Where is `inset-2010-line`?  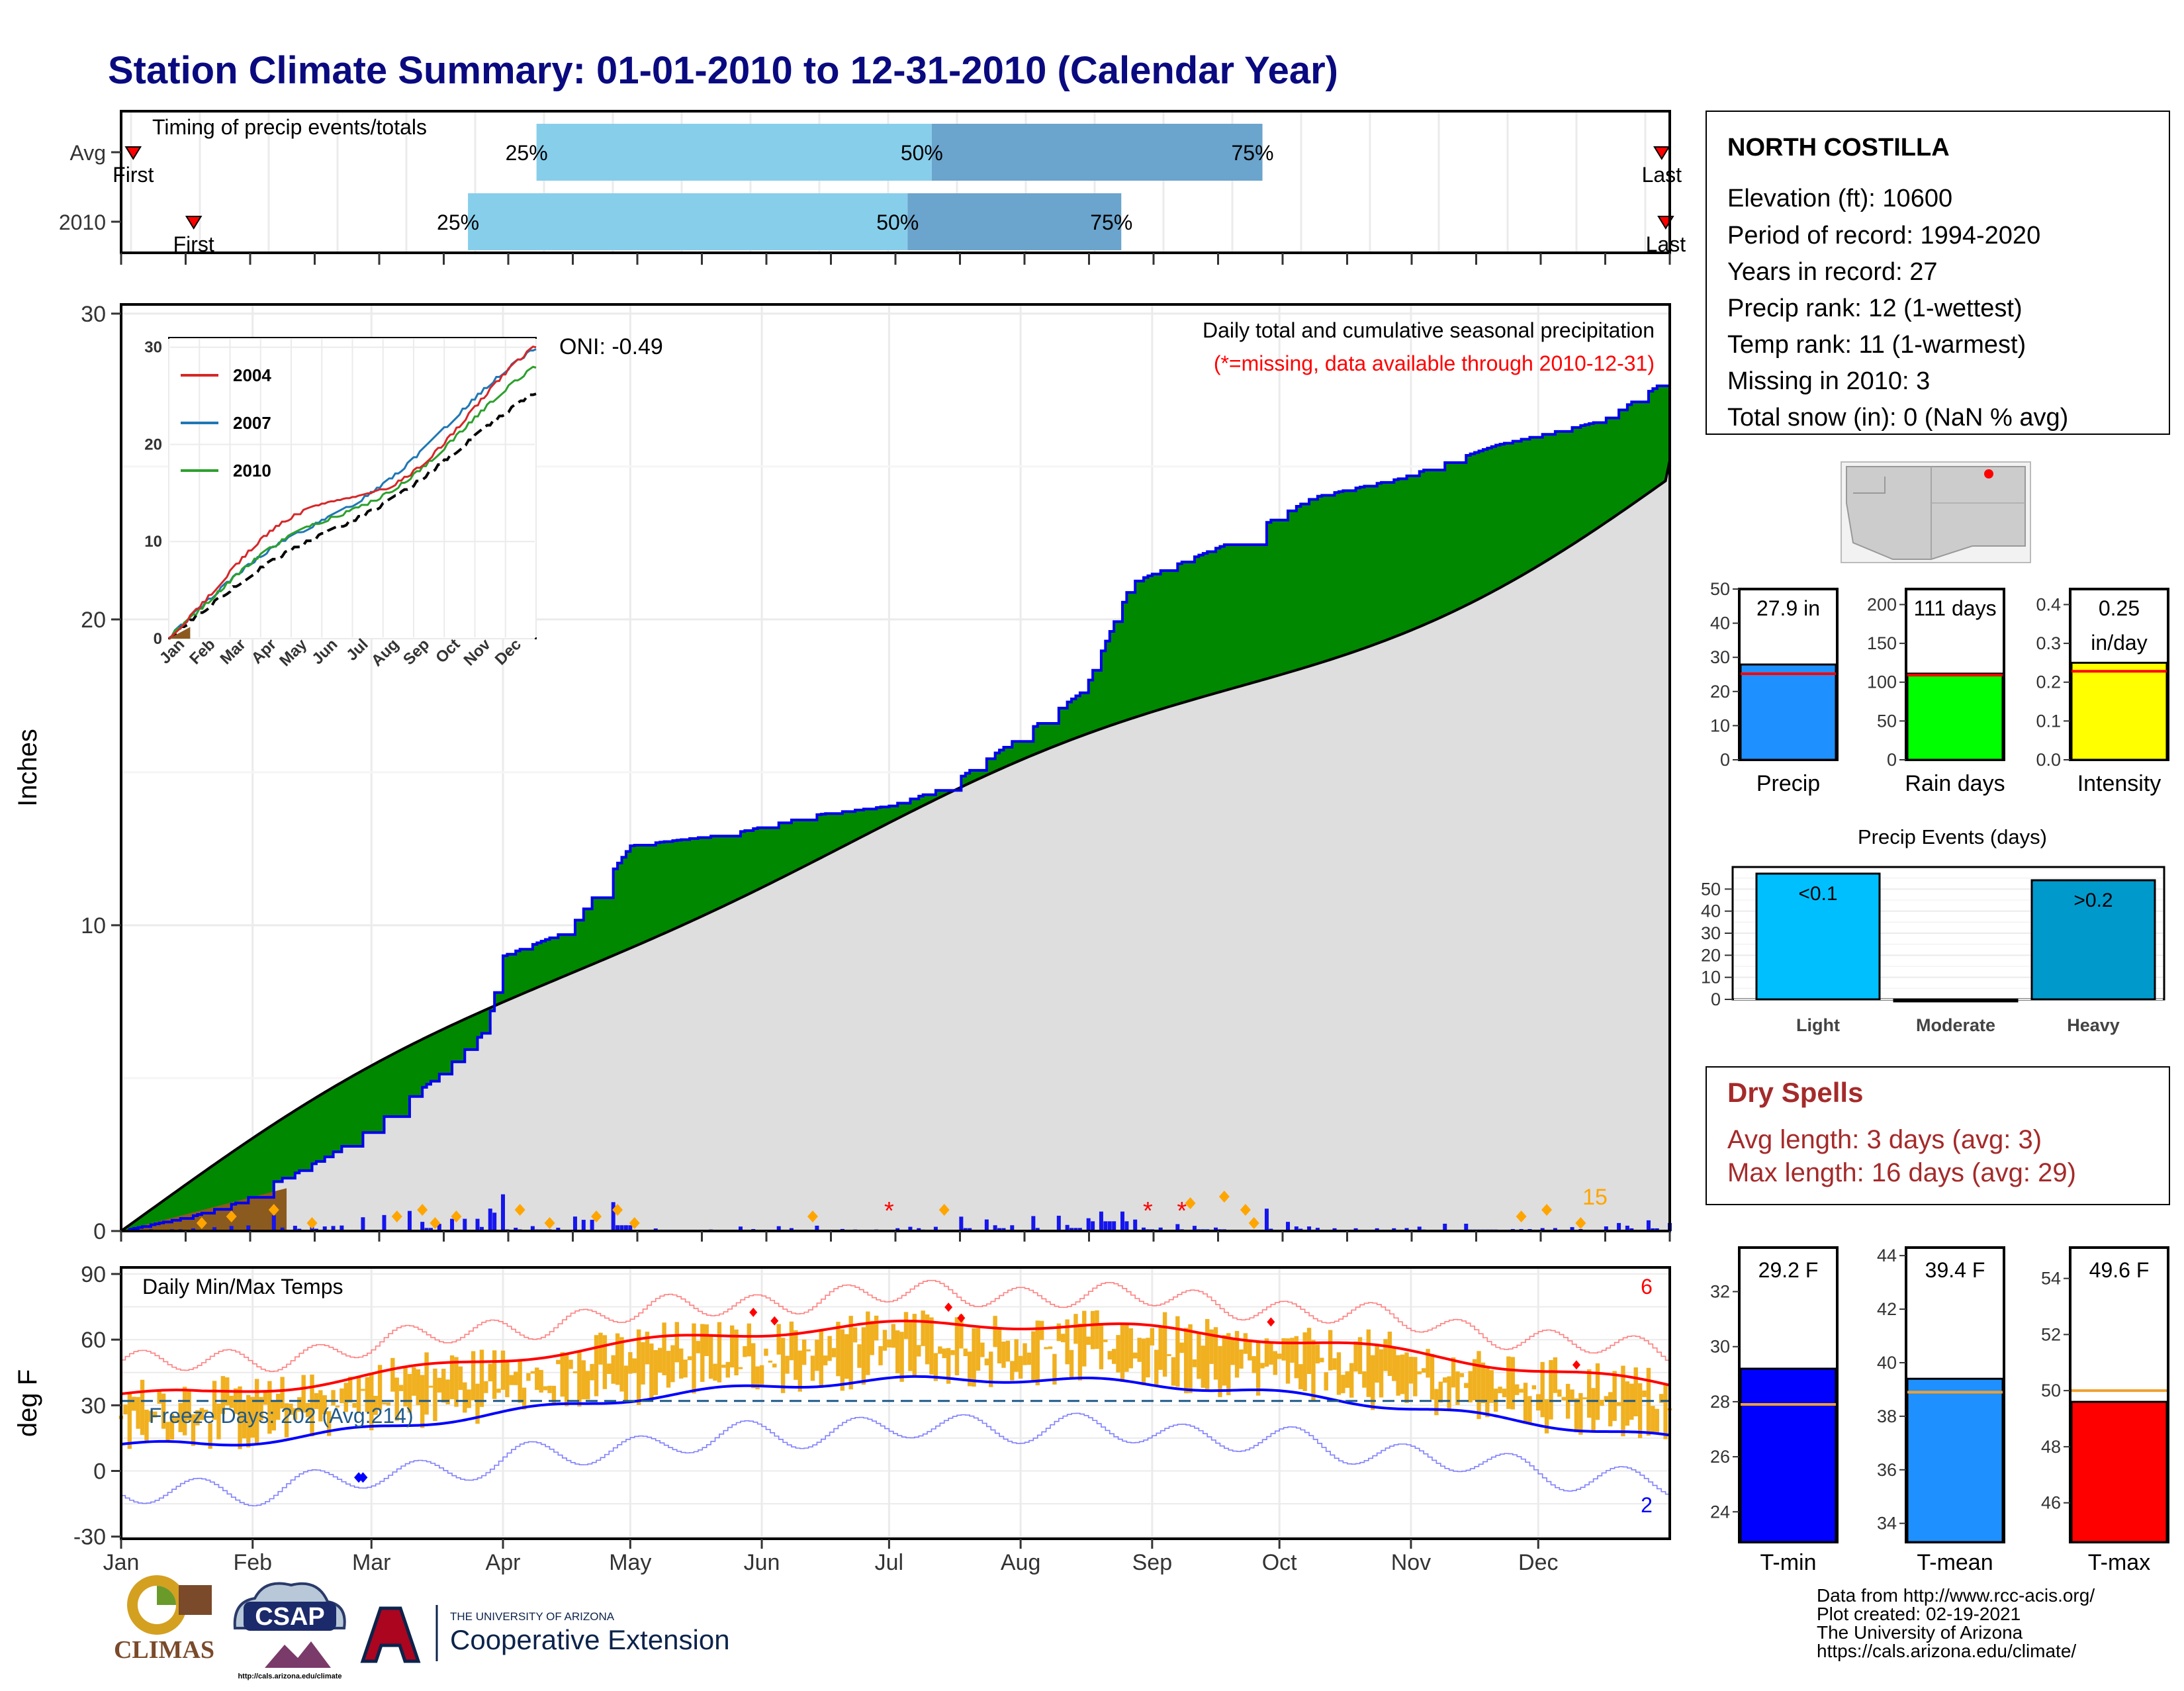 inset-2010-line is located at coordinates (353, 503).